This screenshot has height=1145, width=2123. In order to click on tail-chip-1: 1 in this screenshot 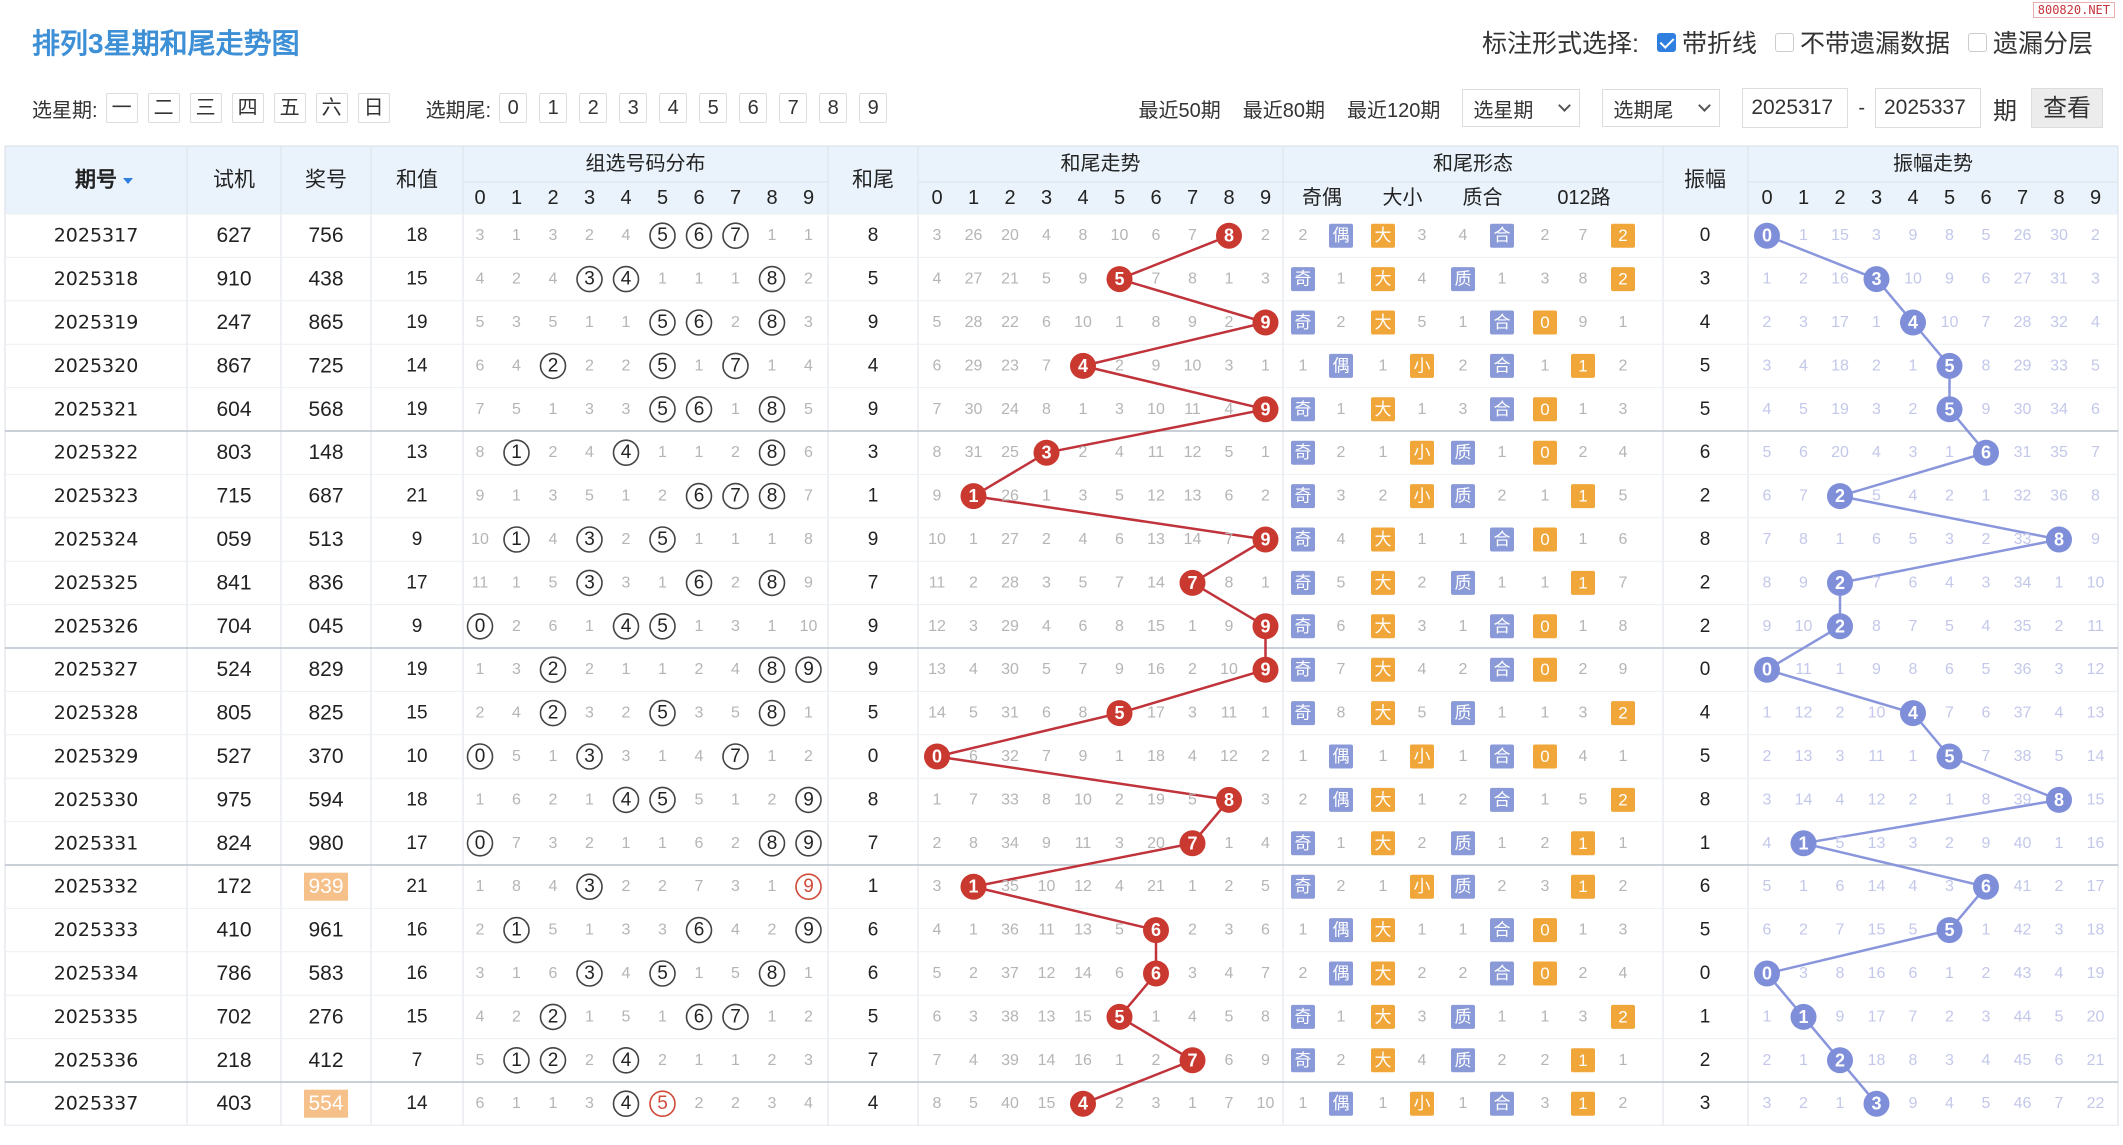, I will do `click(553, 108)`.